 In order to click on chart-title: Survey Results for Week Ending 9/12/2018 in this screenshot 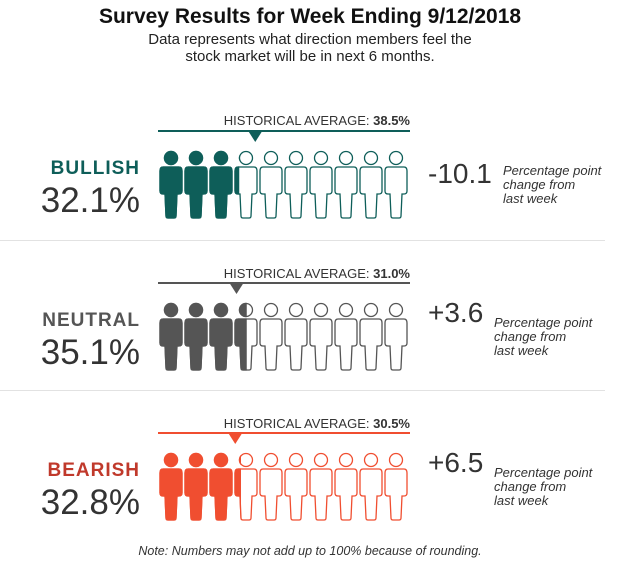, I will do `click(310, 16)`.